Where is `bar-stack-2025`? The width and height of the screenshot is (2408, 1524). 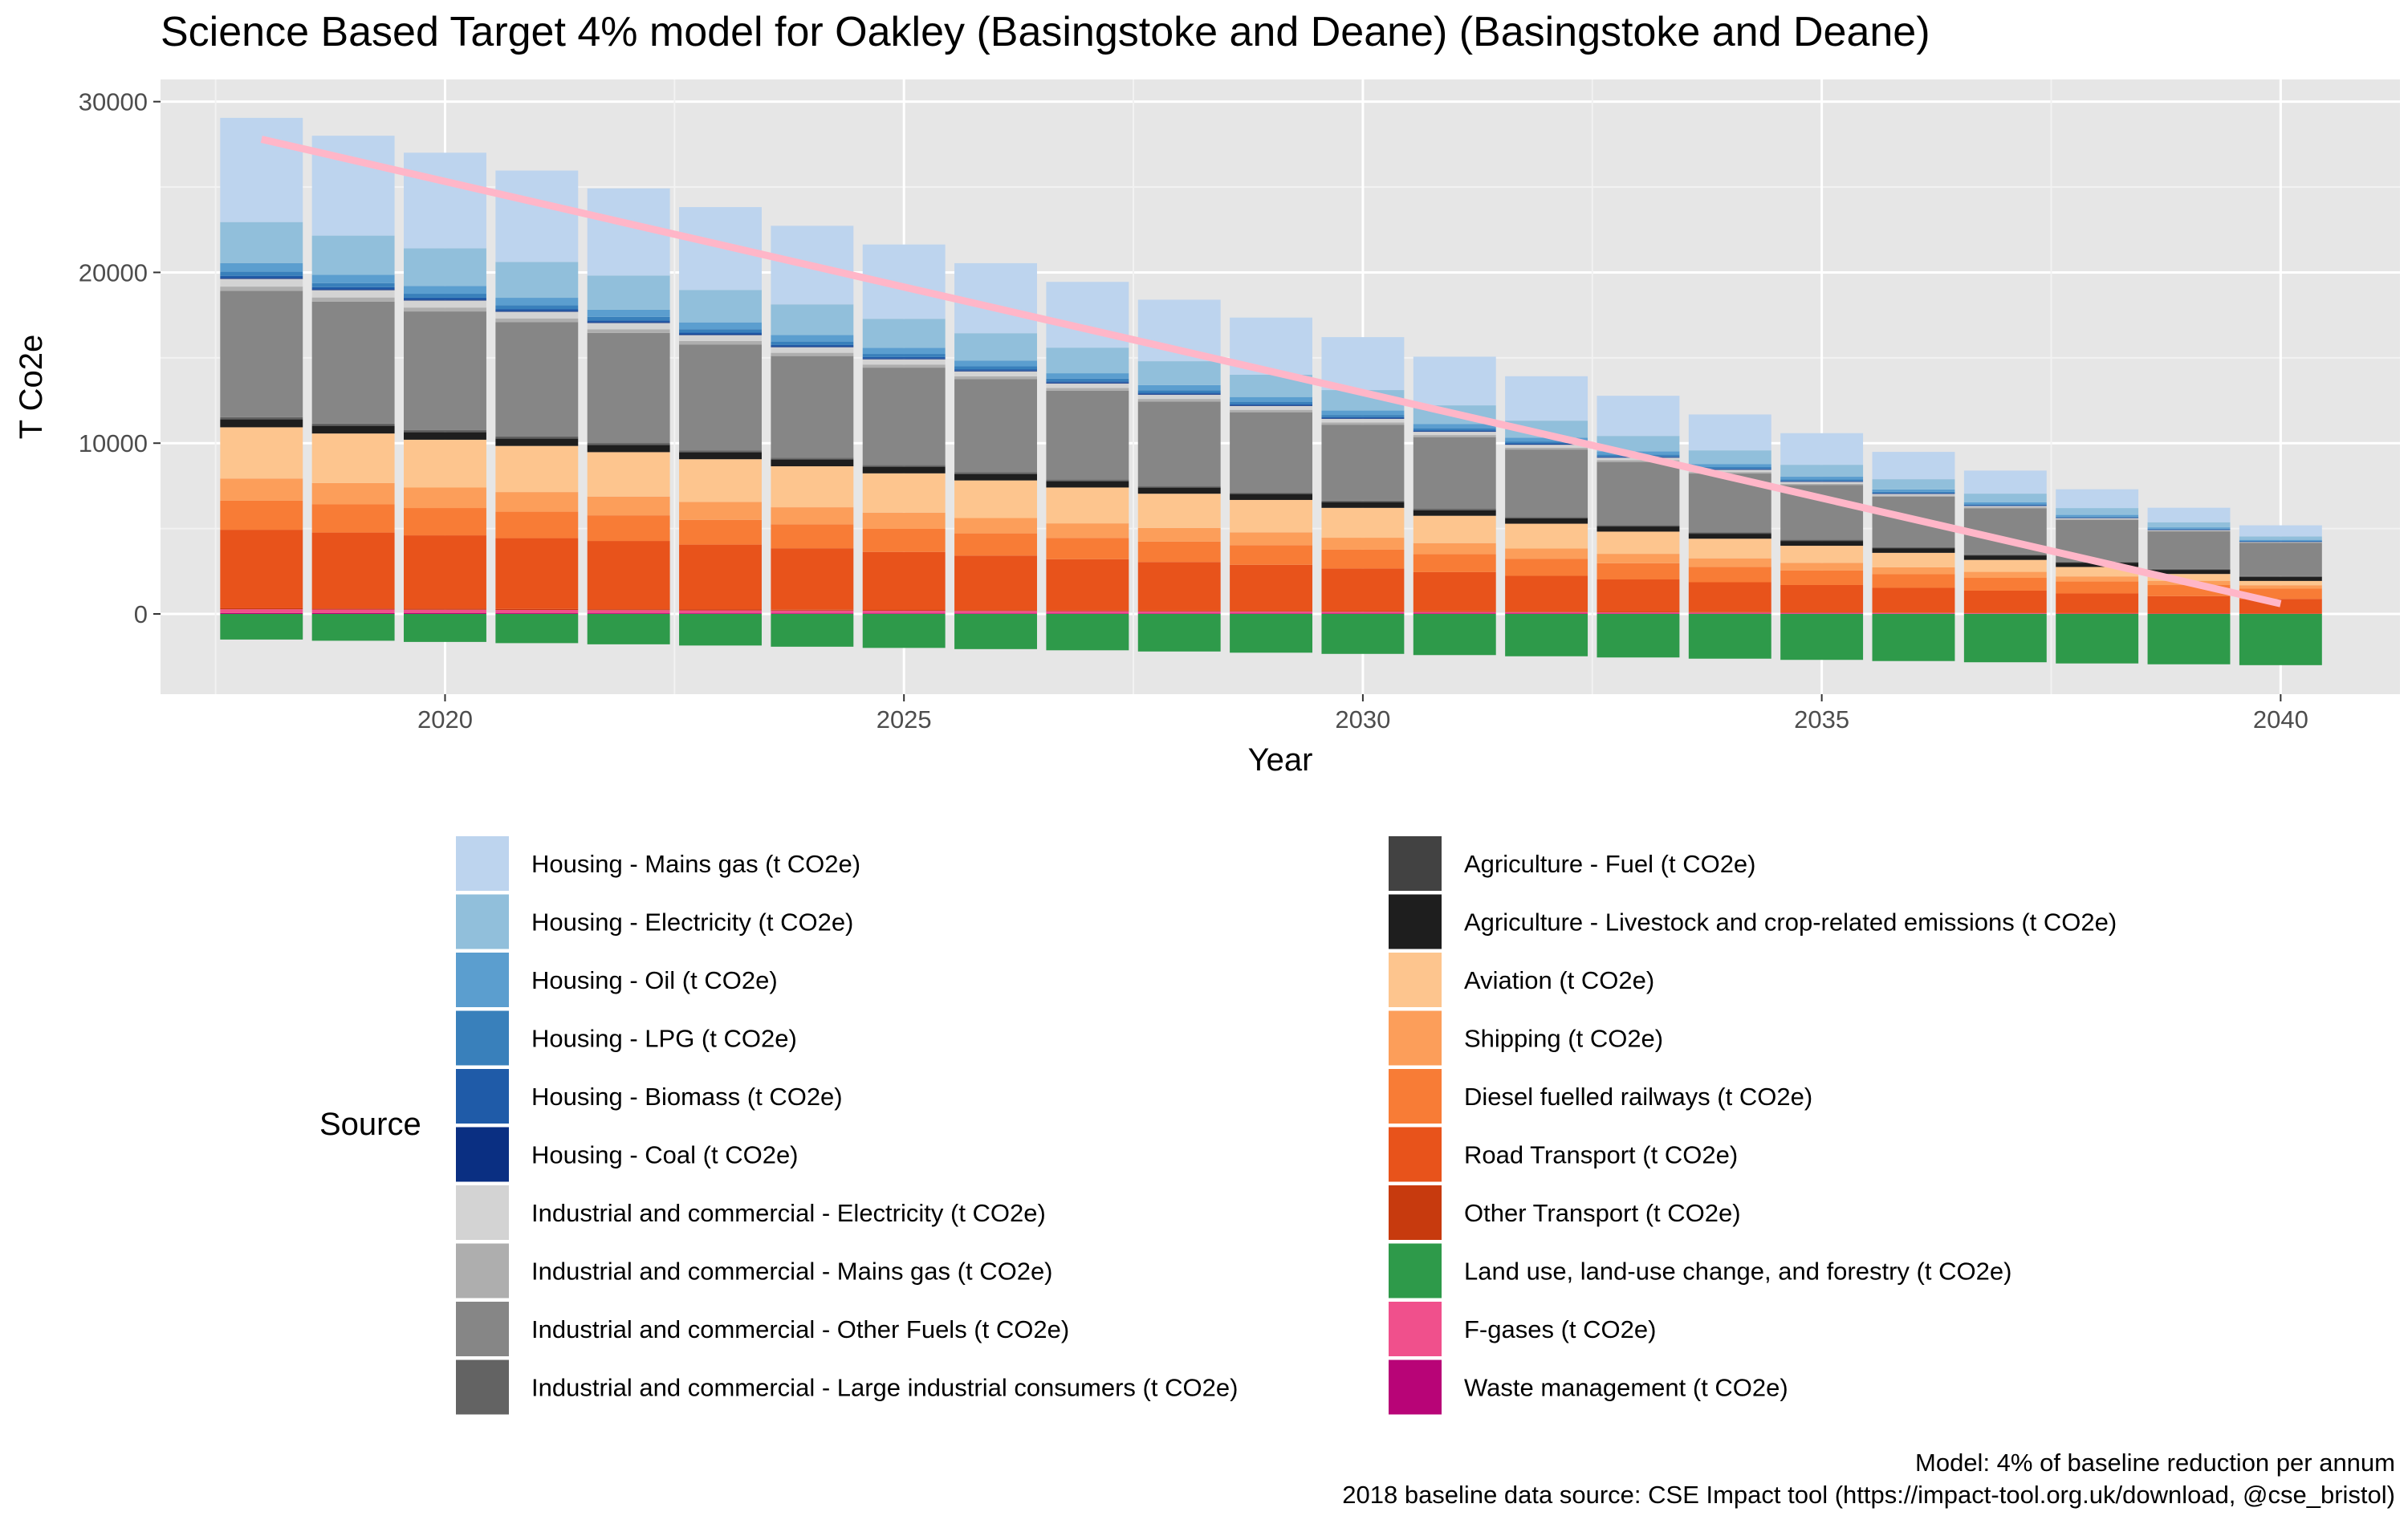 bar-stack-2025 is located at coordinates (904, 446).